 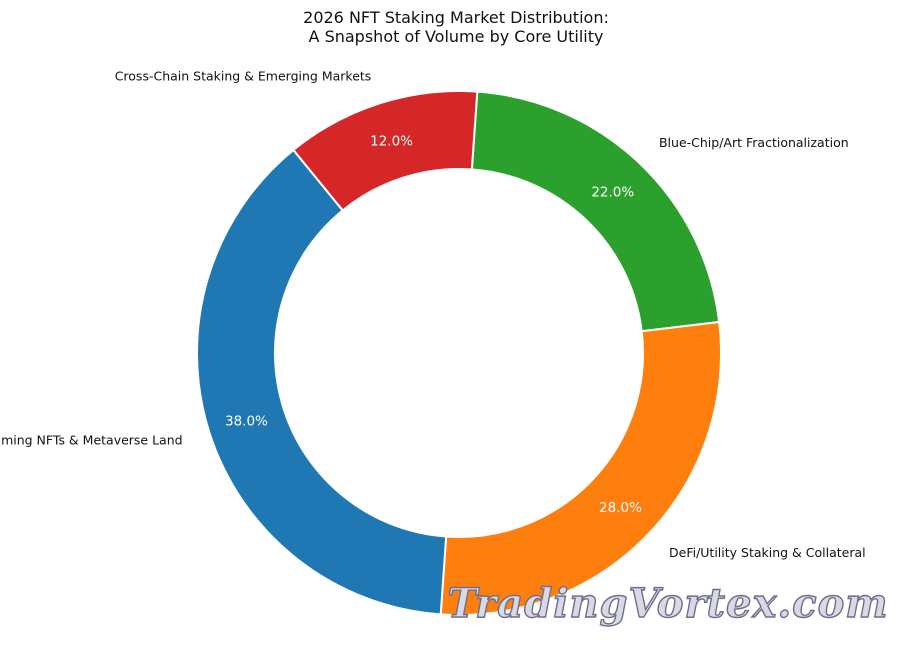 I want to click on category-label-cross-chain-staking-emerging-markets: Cross-Chain Staking & Emerging Markets, so click(x=243, y=76).